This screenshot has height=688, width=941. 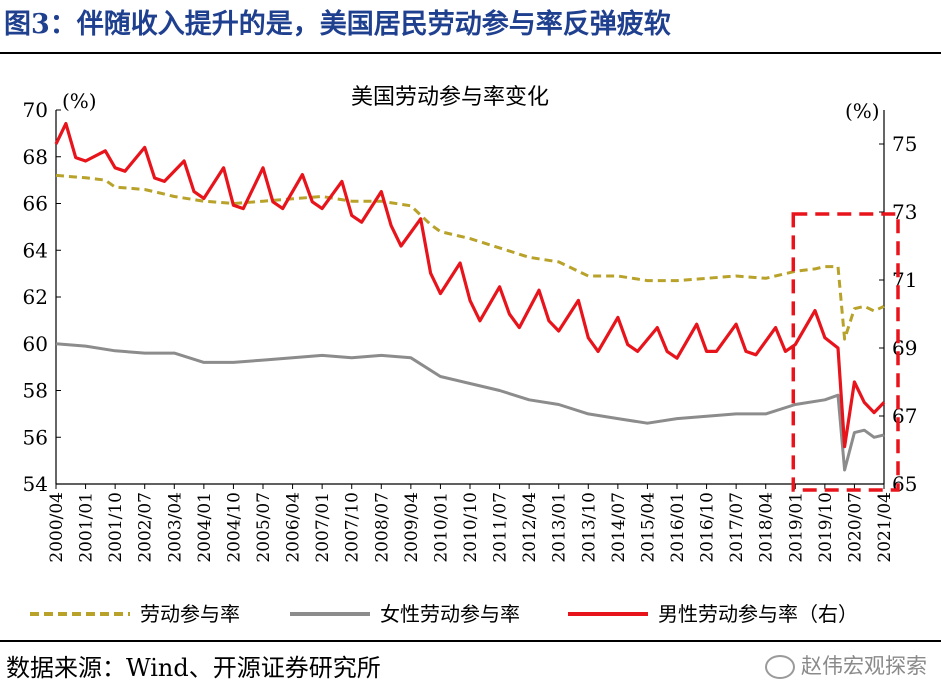 What do you see at coordinates (35, 344) in the screenshot?
I see `left-tick-label: 60` at bounding box center [35, 344].